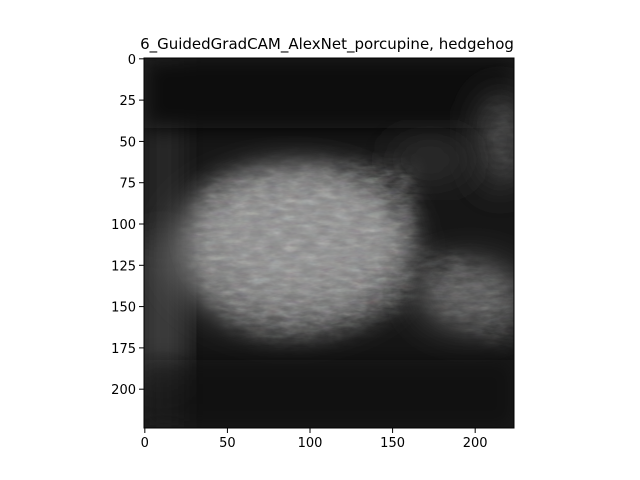 The height and width of the screenshot is (480, 640). Describe the element at coordinates (475, 443) in the screenshot. I see `x-tick-label: 200` at that location.